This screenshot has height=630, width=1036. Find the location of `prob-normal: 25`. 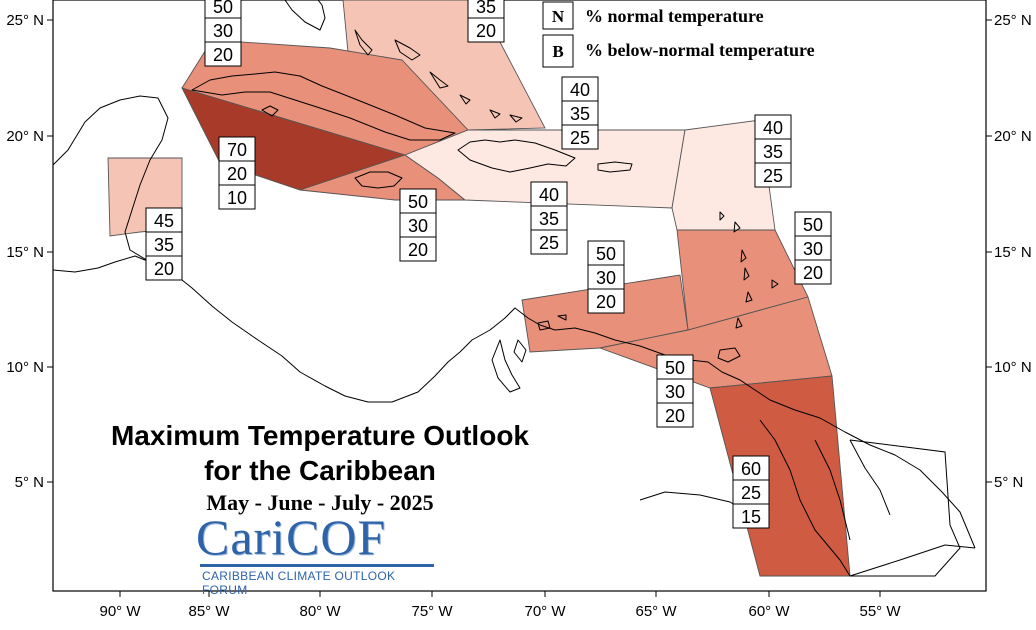

prob-normal: 25 is located at coordinates (751, 493).